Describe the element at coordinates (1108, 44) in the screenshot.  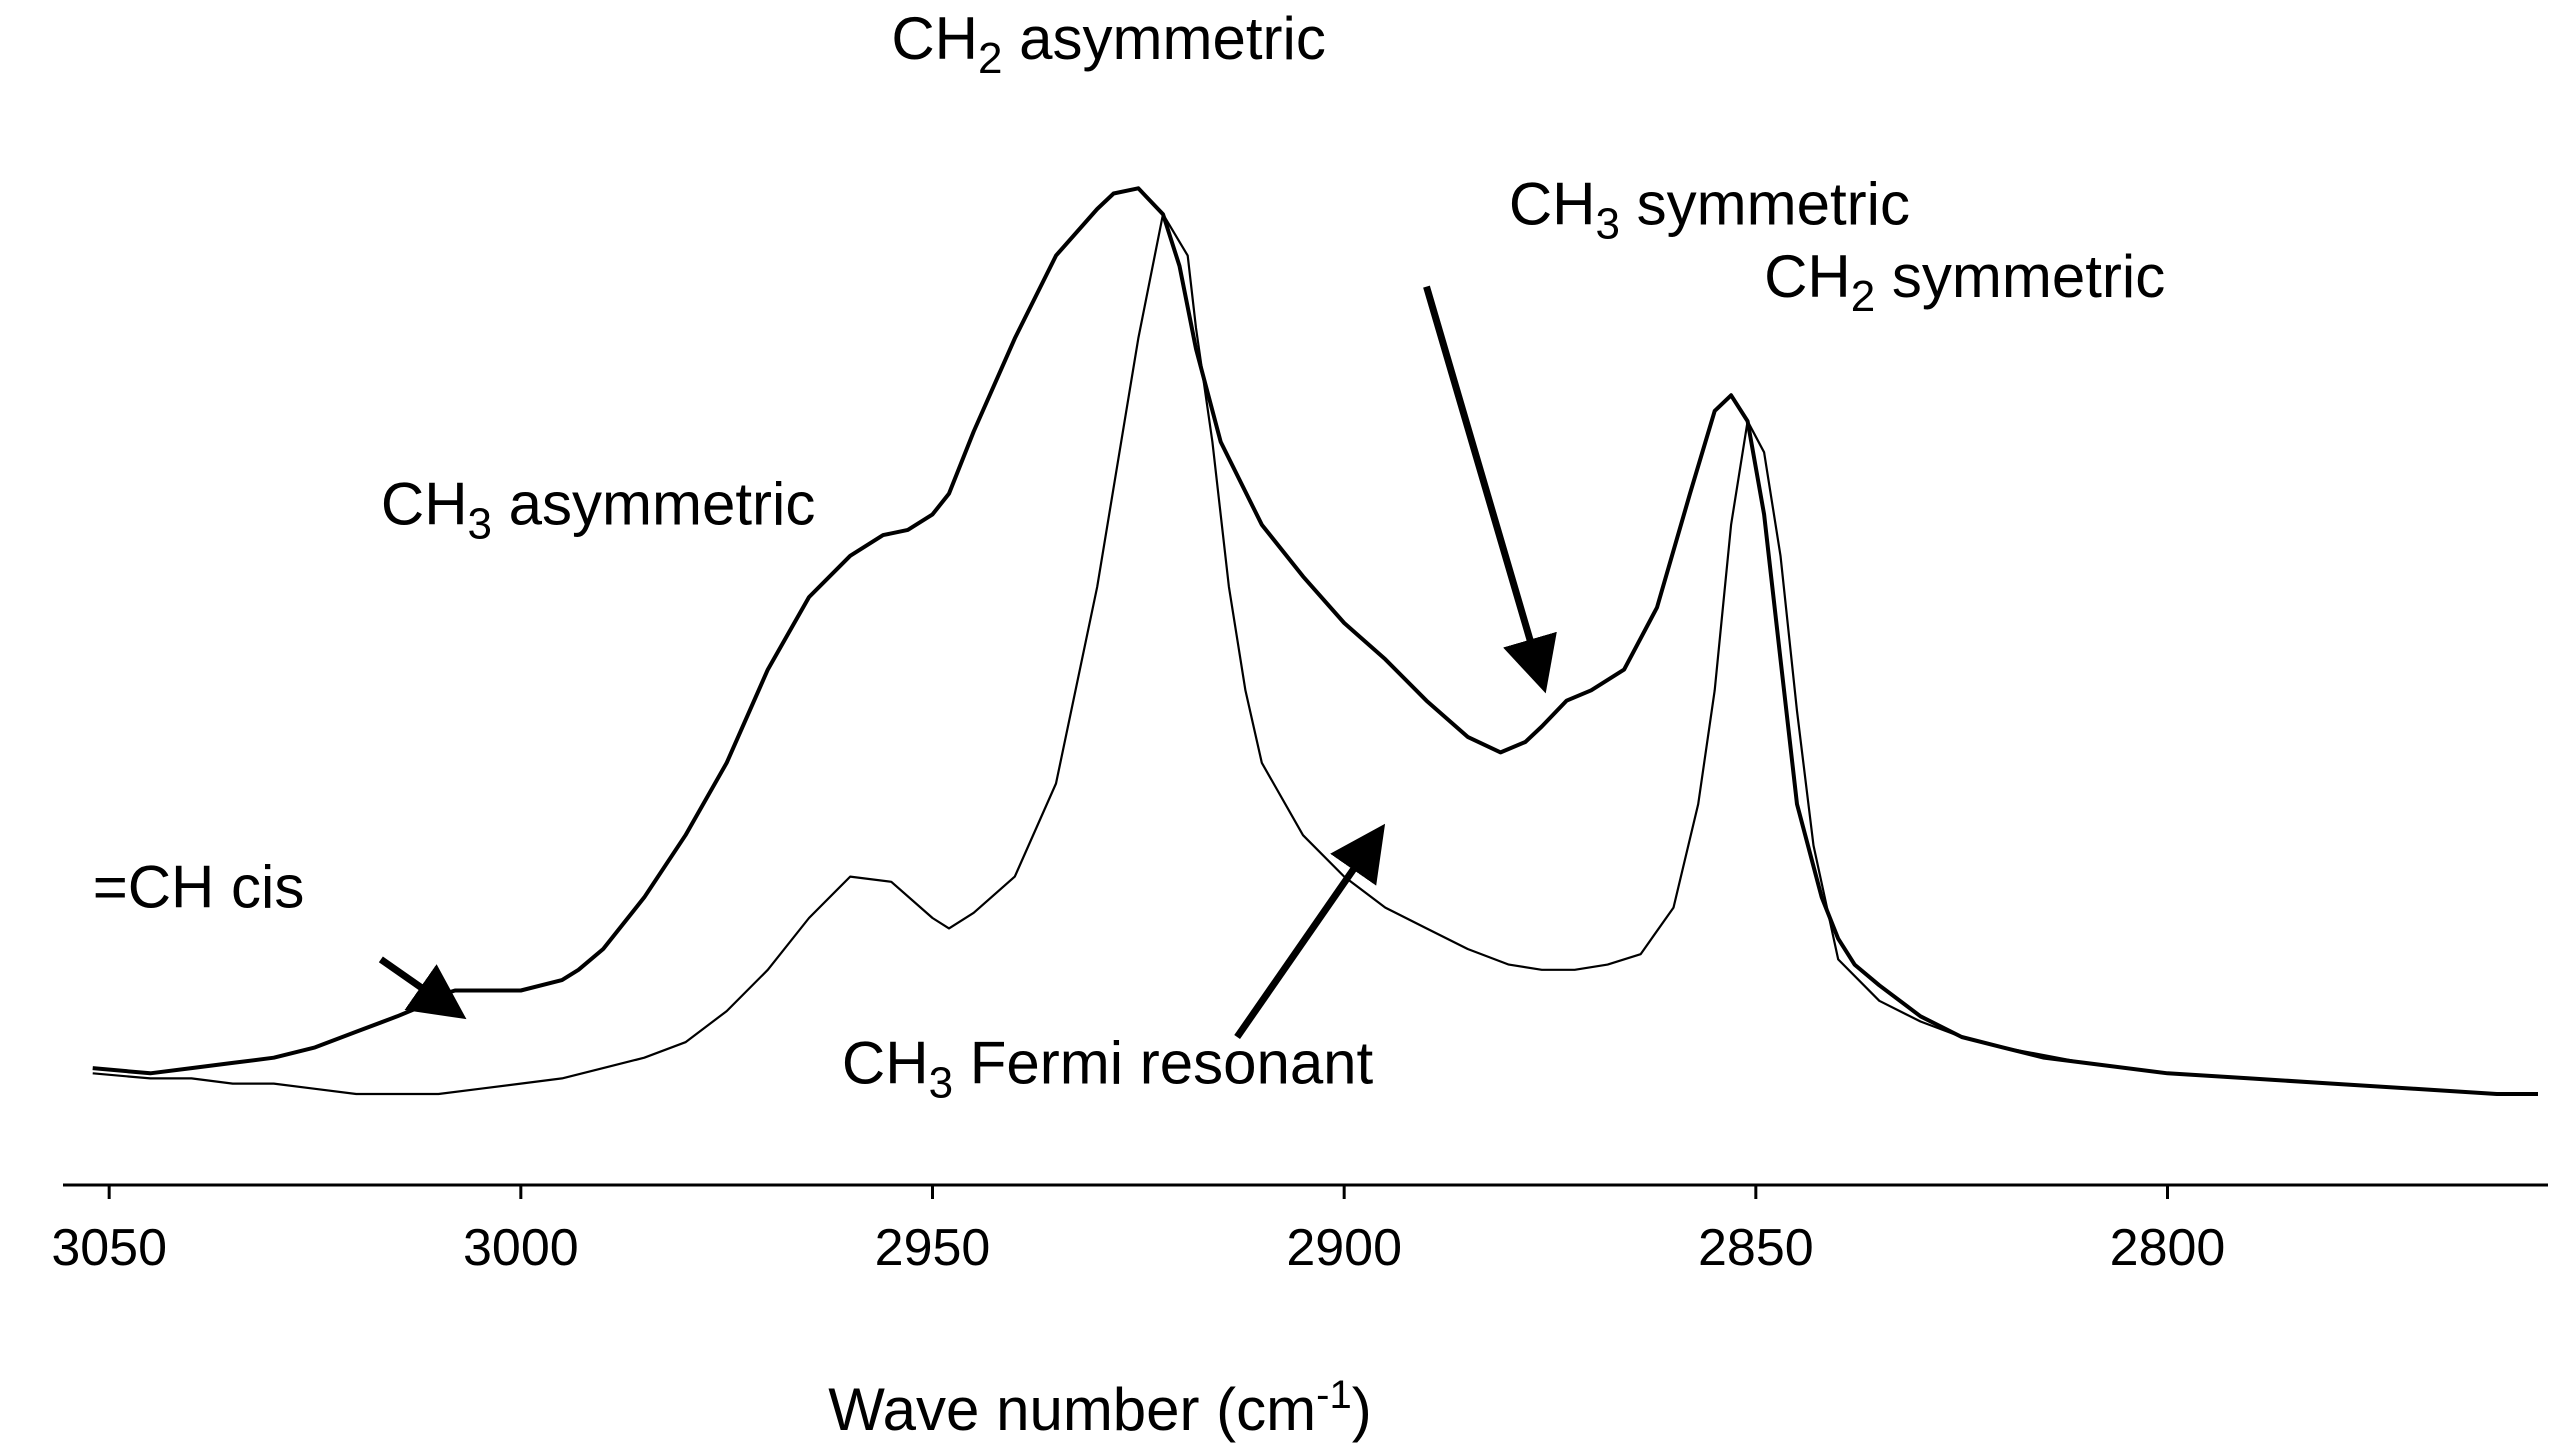
I see `annotation-ch2-asym: CH2 asymmetric` at that location.